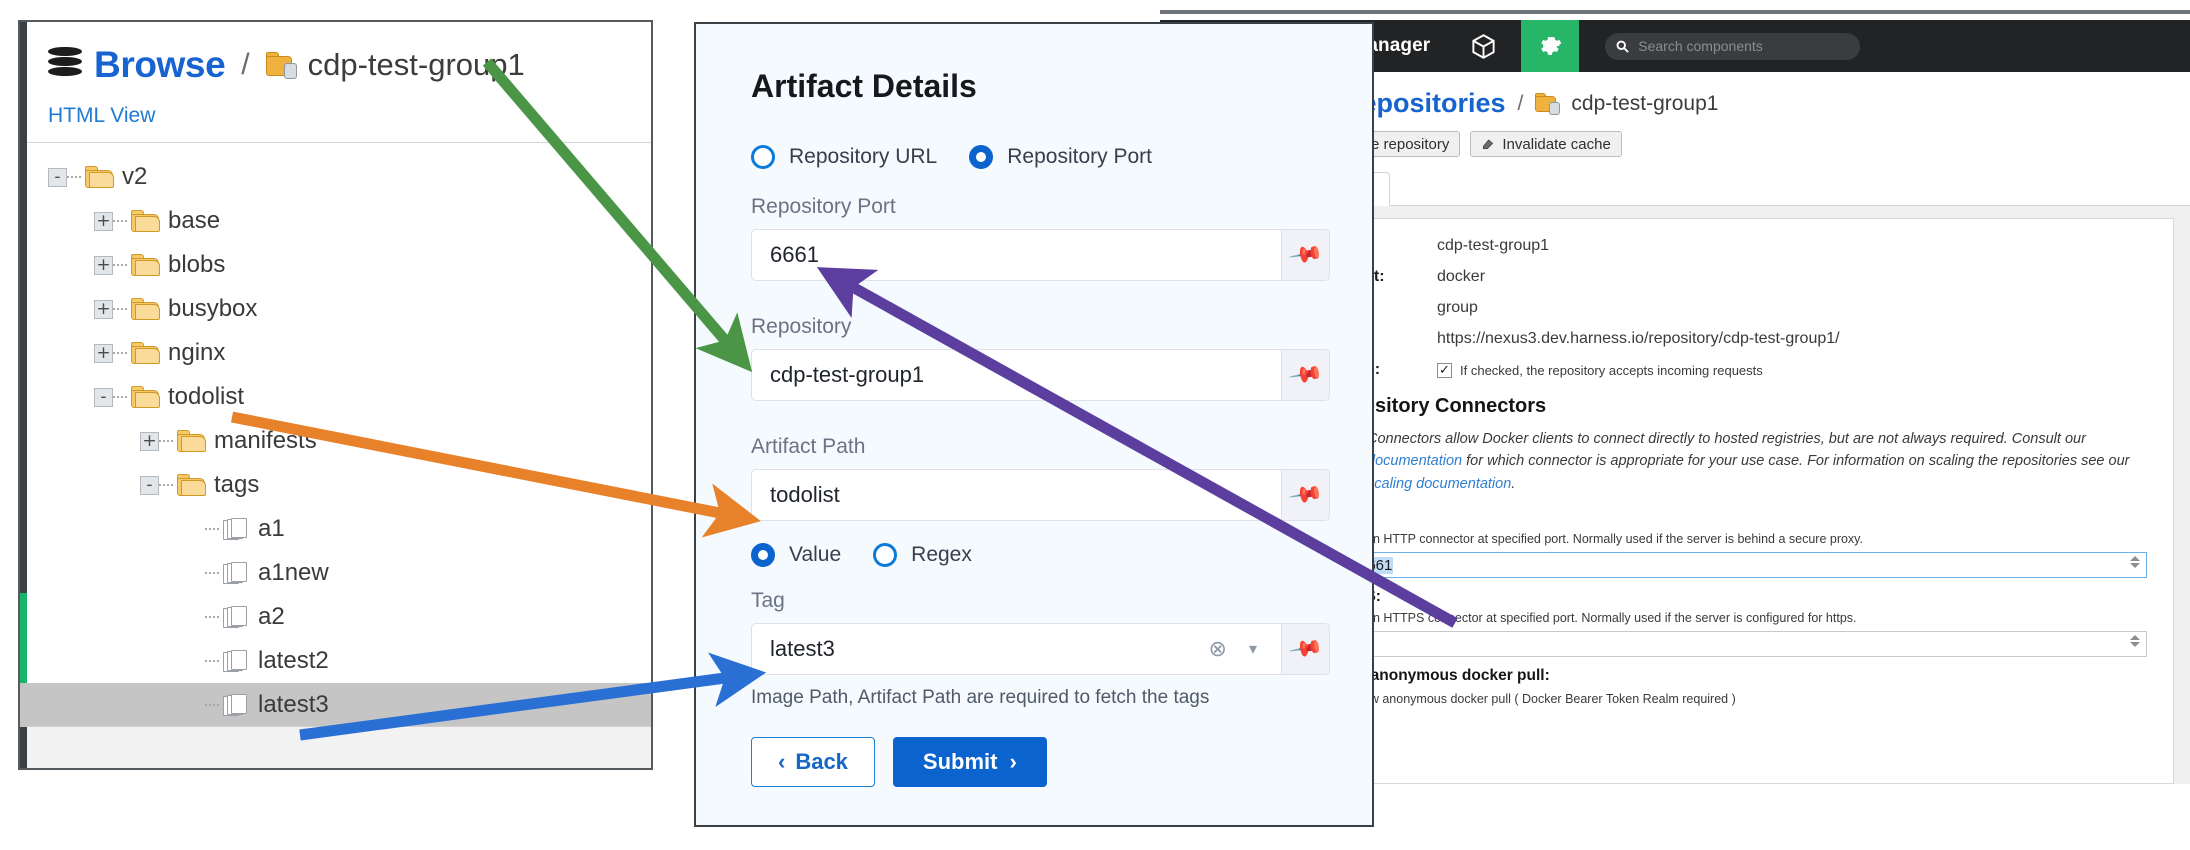 The image size is (2190, 850). What do you see at coordinates (763, 157) in the screenshot?
I see `radio-repository-url` at bounding box center [763, 157].